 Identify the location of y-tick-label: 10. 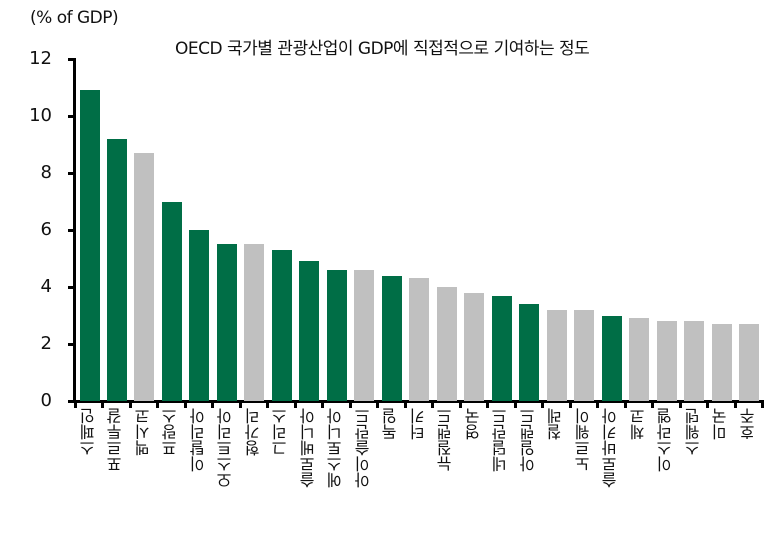
(40, 115).